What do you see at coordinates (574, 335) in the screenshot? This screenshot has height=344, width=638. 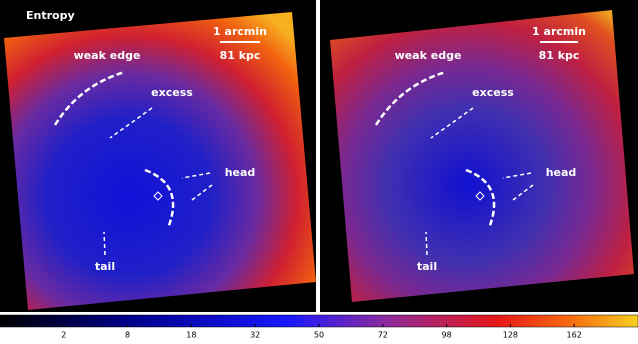 I see `tick-label: 162` at bounding box center [574, 335].